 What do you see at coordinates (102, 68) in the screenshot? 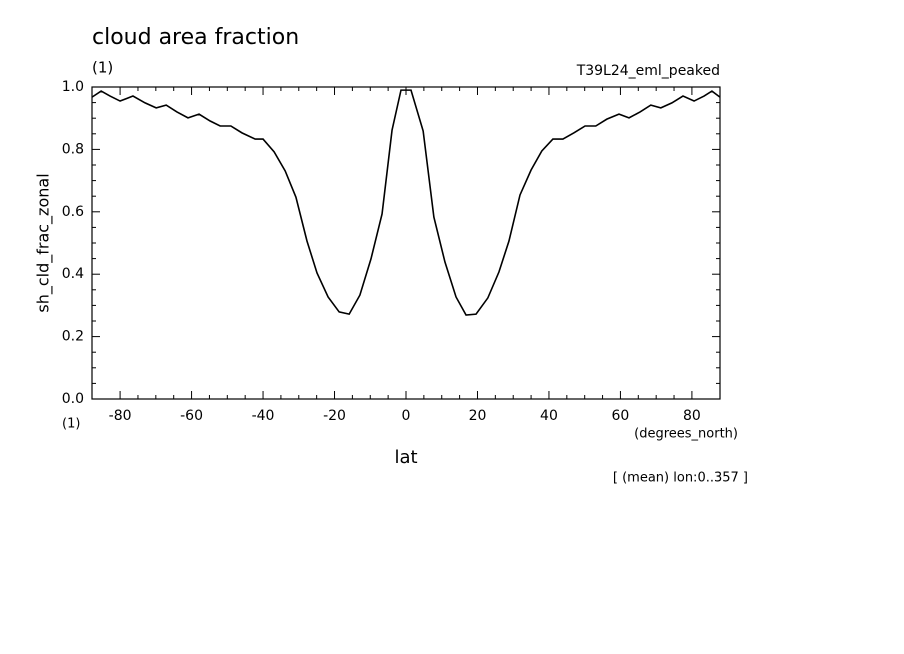
I see `title-units: (1)` at bounding box center [102, 68].